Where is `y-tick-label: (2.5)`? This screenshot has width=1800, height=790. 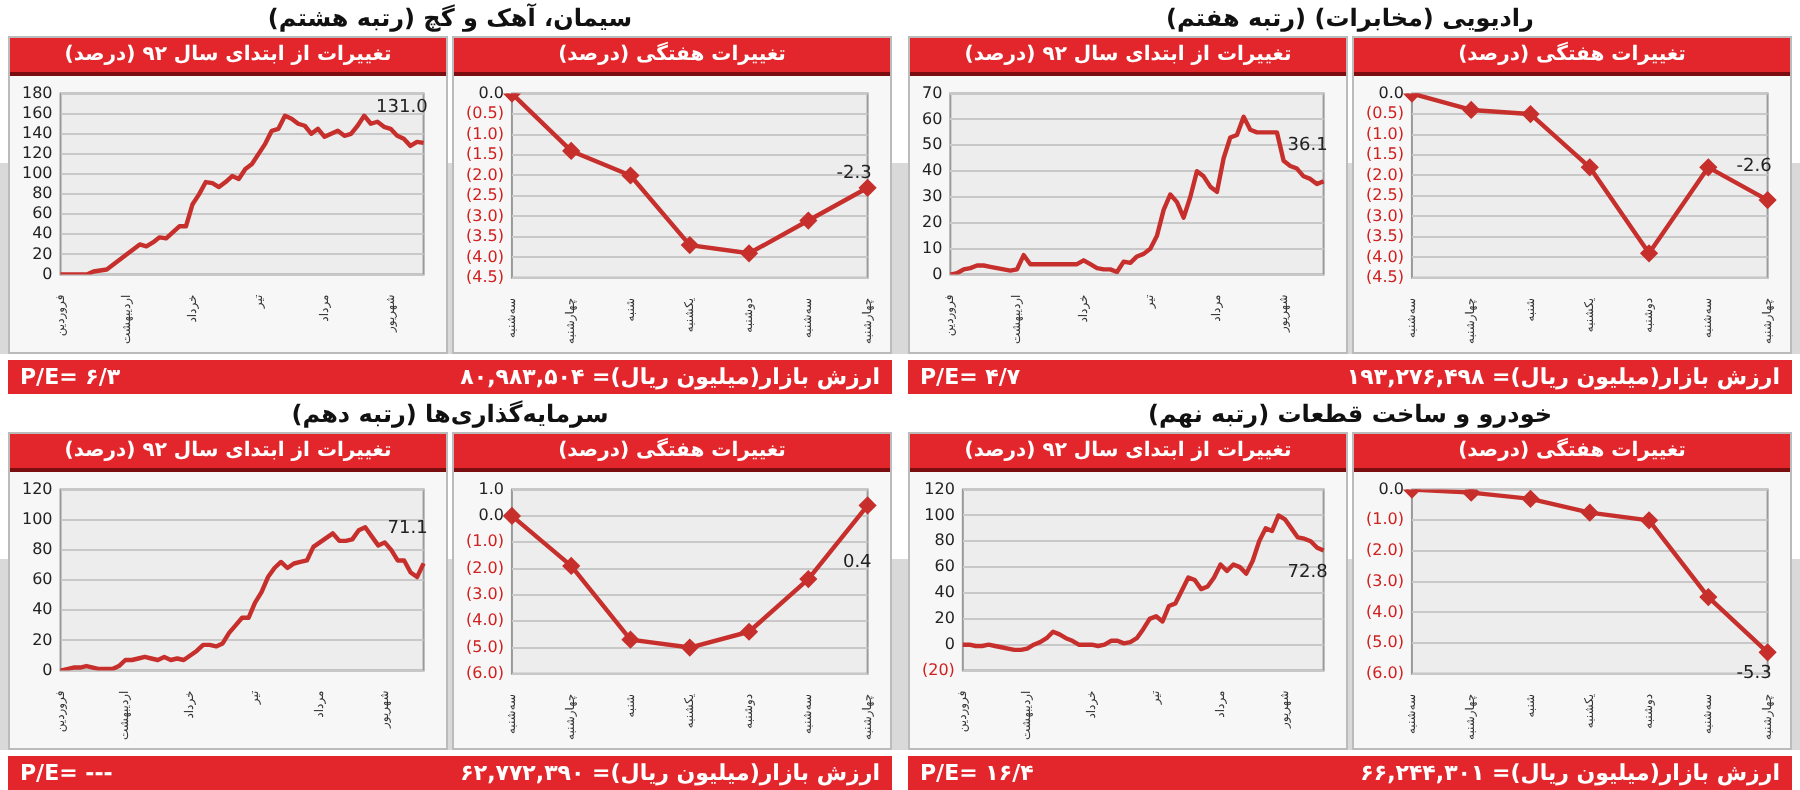
y-tick-label: (2.5) is located at coordinates (484, 195).